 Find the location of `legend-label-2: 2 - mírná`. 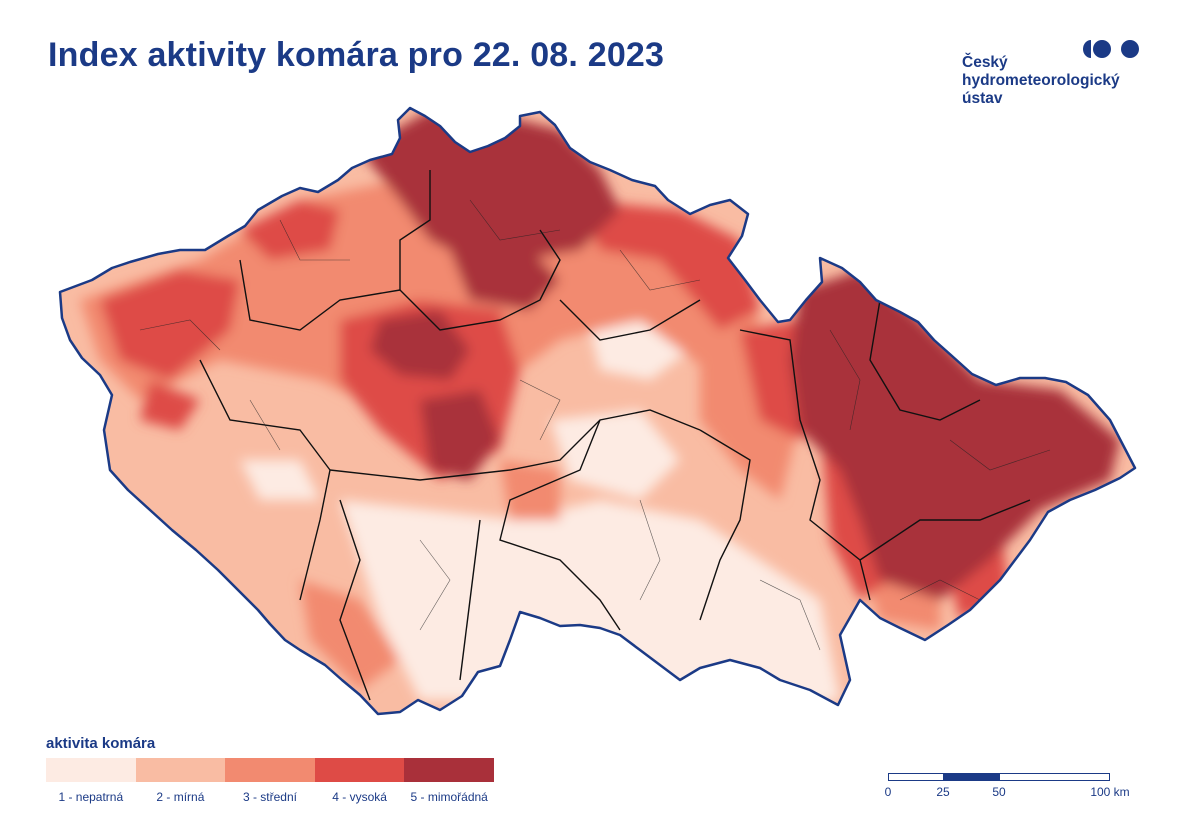

legend-label-2: 2 - mírná is located at coordinates (180, 797).